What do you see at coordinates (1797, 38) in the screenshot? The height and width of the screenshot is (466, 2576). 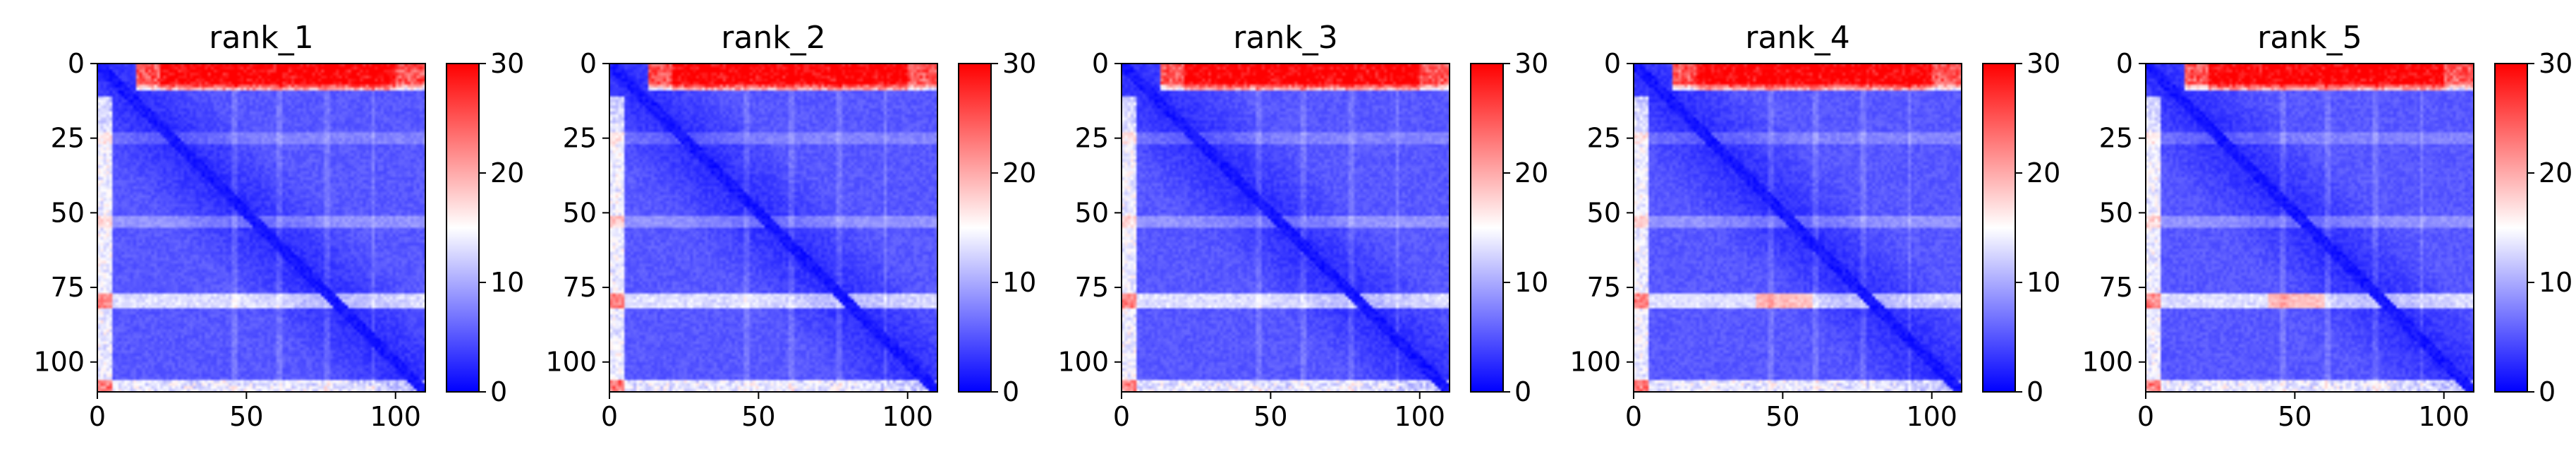 I see `panel-title: rank_4` at bounding box center [1797, 38].